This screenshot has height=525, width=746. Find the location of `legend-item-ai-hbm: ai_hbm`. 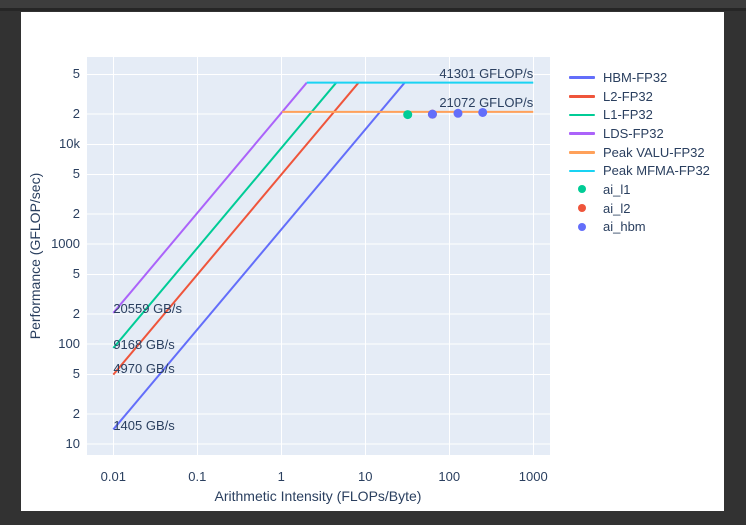

legend-item-ai-hbm: ai_hbm is located at coordinates (639, 227).